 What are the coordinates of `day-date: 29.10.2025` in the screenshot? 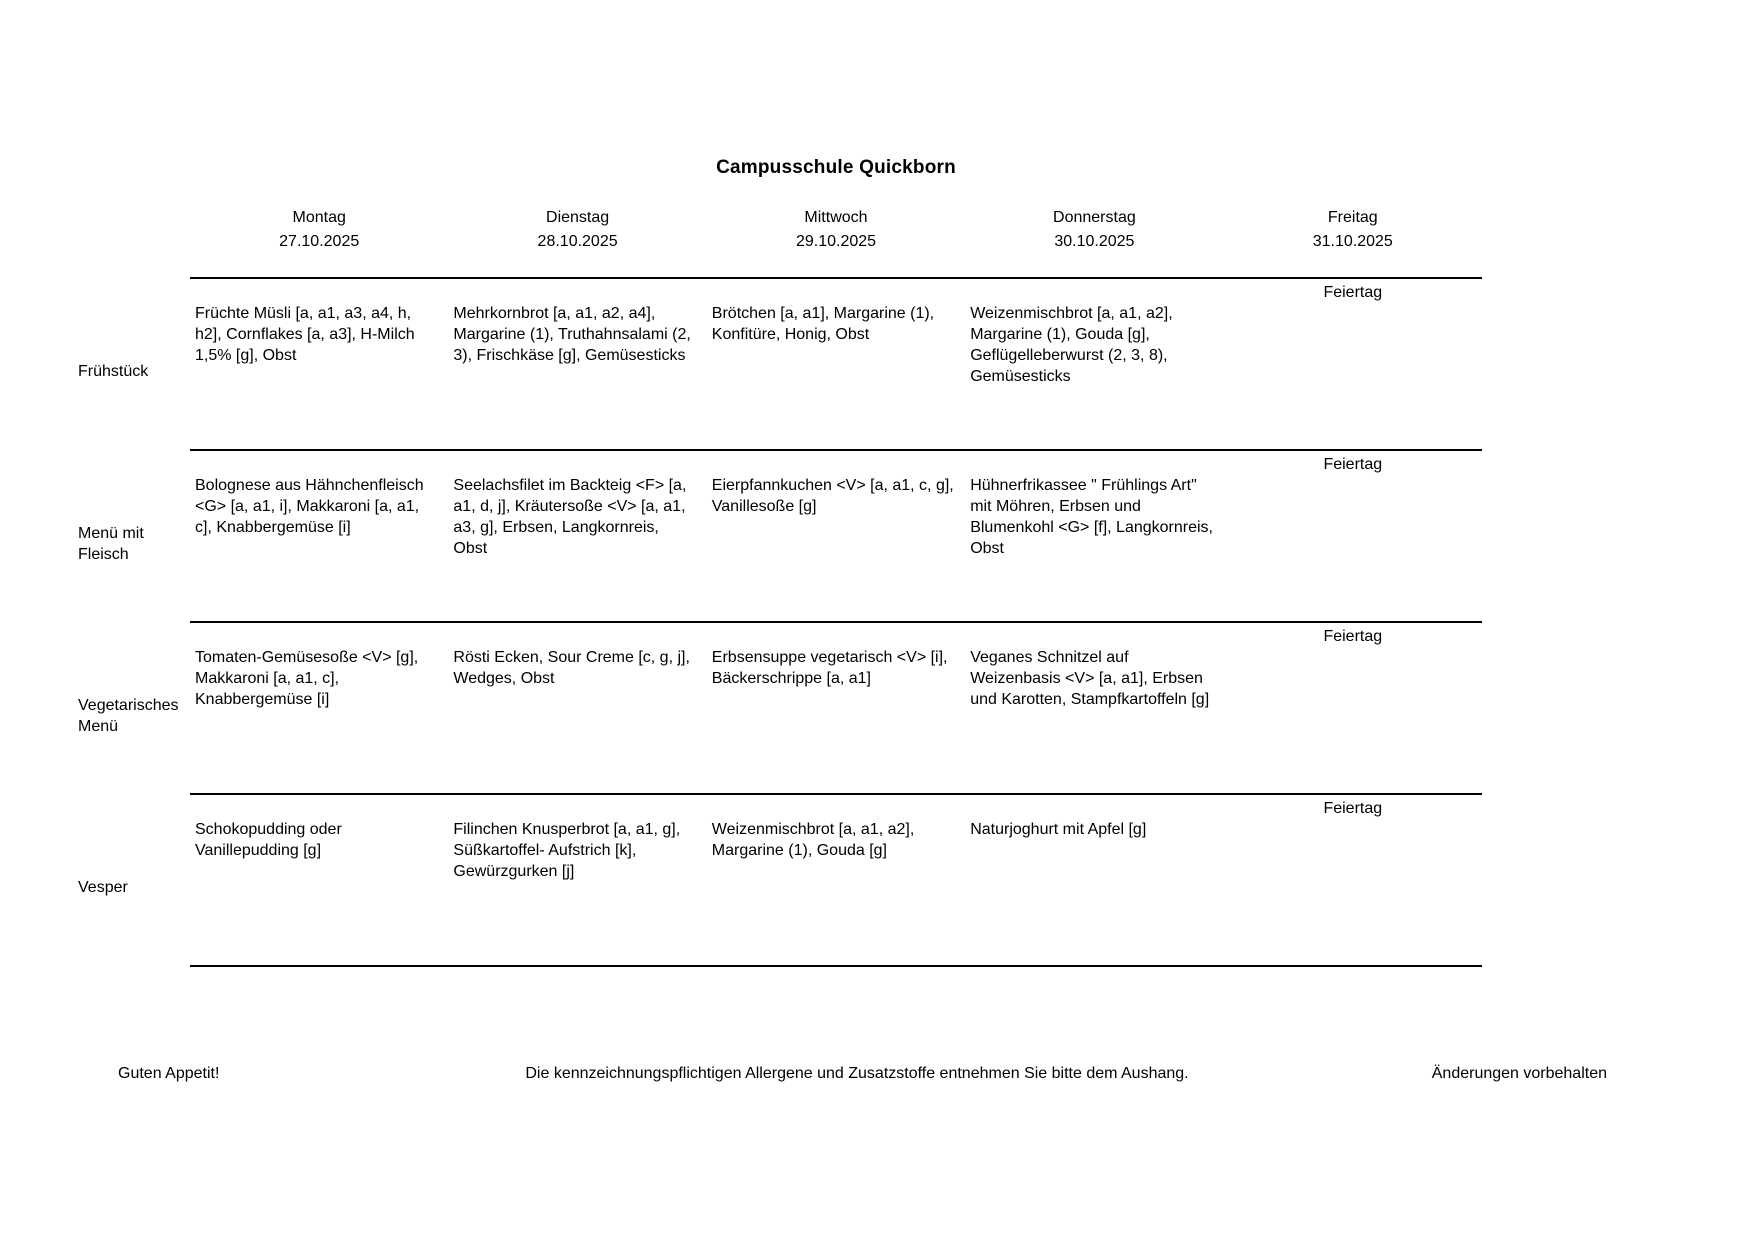 It's located at (836, 241).